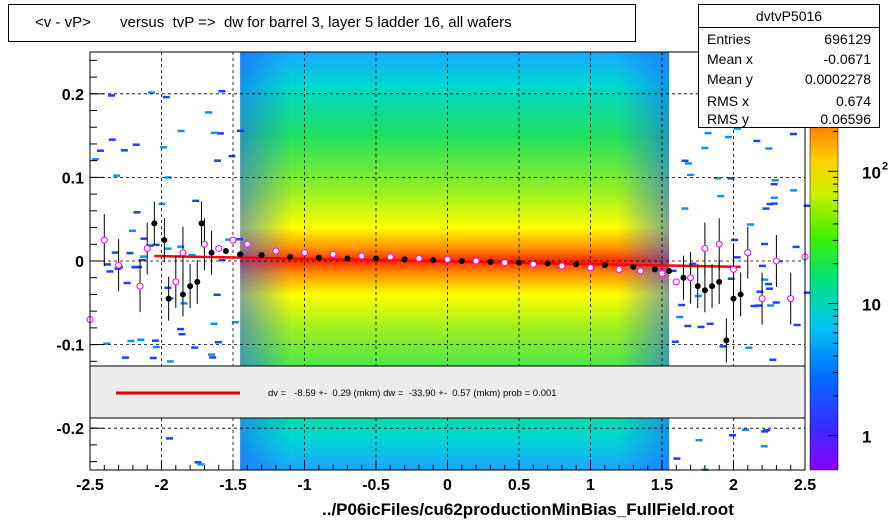 This screenshot has height=524, width=896. Describe the element at coordinates (789, 39) in the screenshot. I see `stats-row-entries: Entries 696129` at that location.